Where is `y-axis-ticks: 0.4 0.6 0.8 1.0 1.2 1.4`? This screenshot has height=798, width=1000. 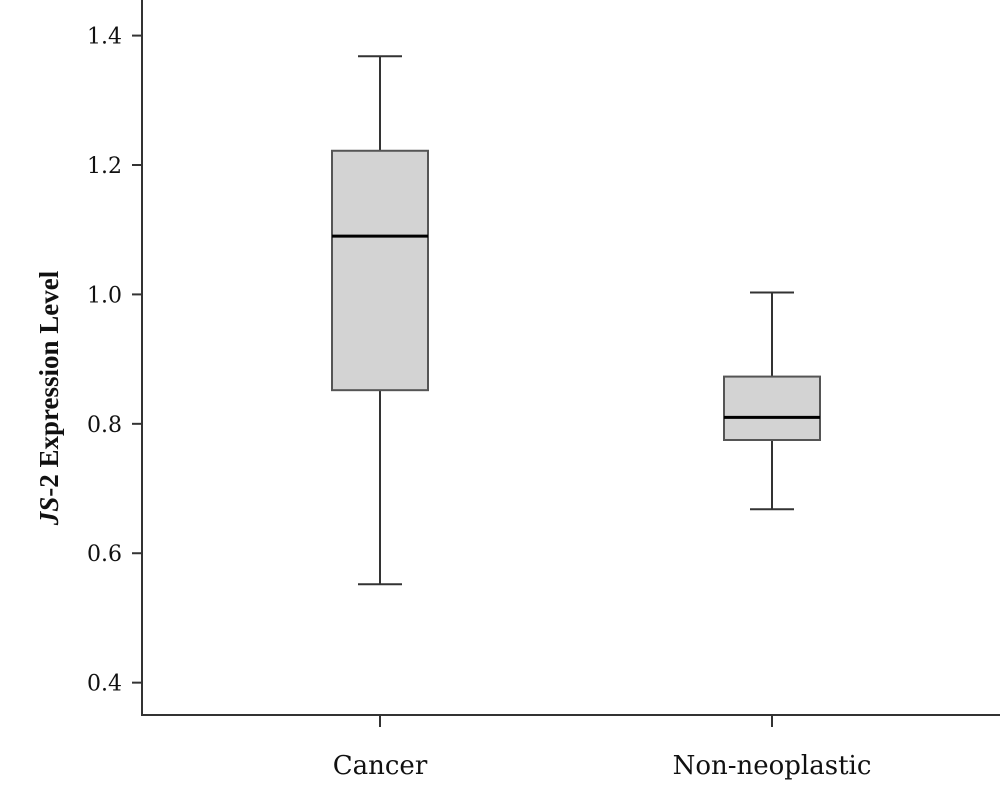
y-axis-ticks: 0.4 0.6 0.8 1.0 1.2 1.4 is located at coordinates (114, 361).